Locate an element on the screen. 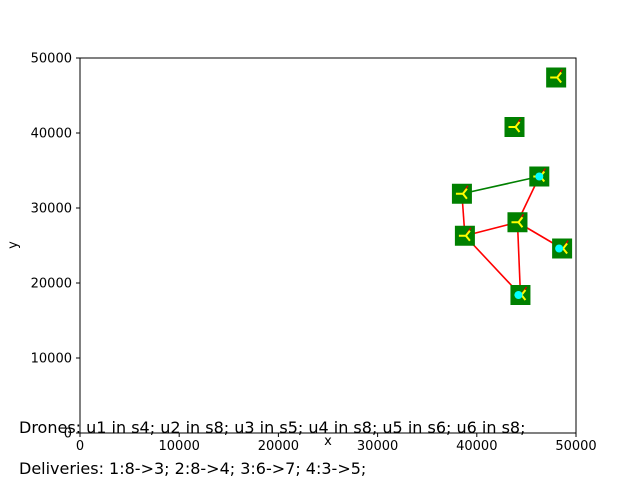  y-tick-label: 10000 is located at coordinates (51, 359).